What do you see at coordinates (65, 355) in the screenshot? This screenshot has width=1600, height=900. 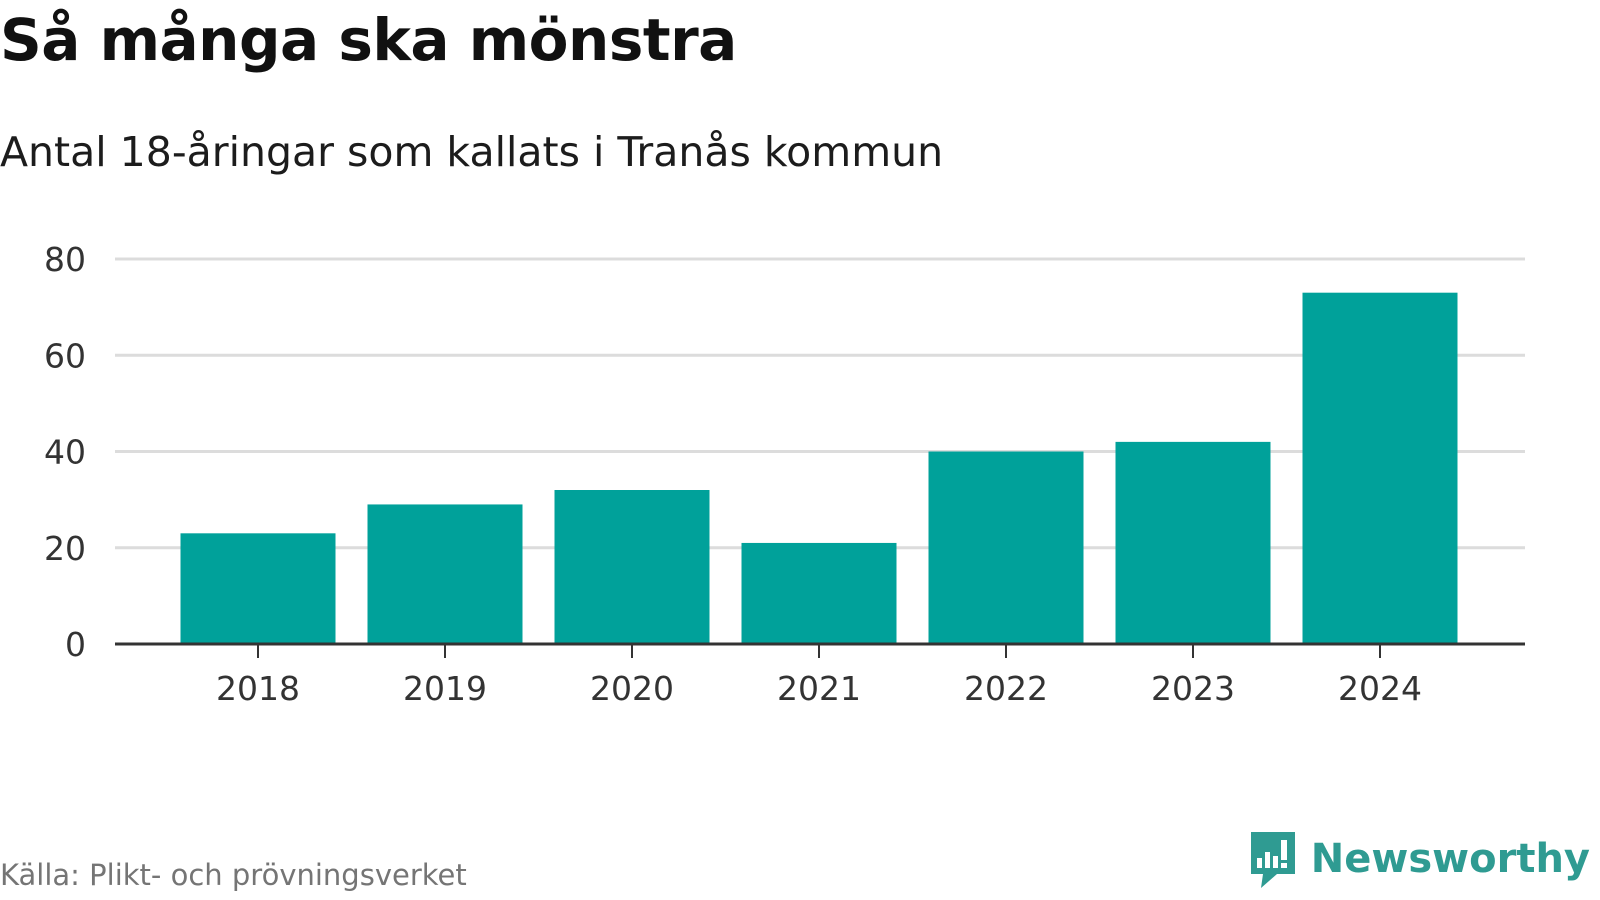 I see `y-tick-label-60: 60` at bounding box center [65, 355].